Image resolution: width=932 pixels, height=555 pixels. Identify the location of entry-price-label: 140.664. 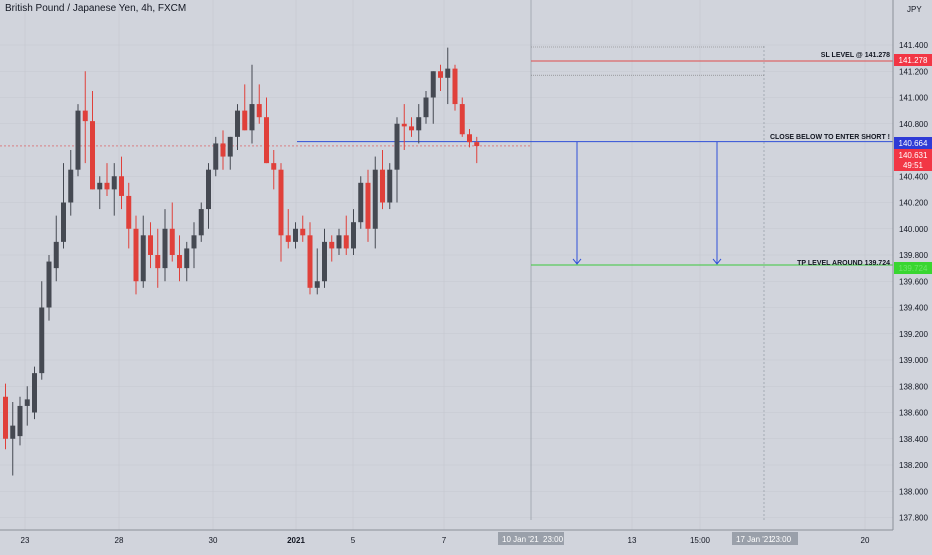
(913, 143).